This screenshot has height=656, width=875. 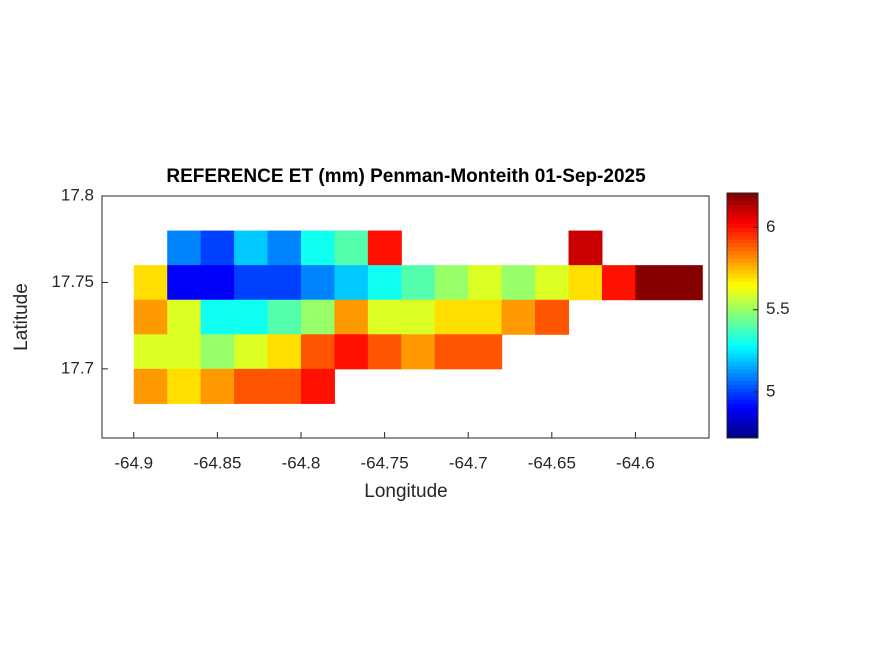 What do you see at coordinates (770, 226) in the screenshot?
I see `colorbar-tick-label: 6` at bounding box center [770, 226].